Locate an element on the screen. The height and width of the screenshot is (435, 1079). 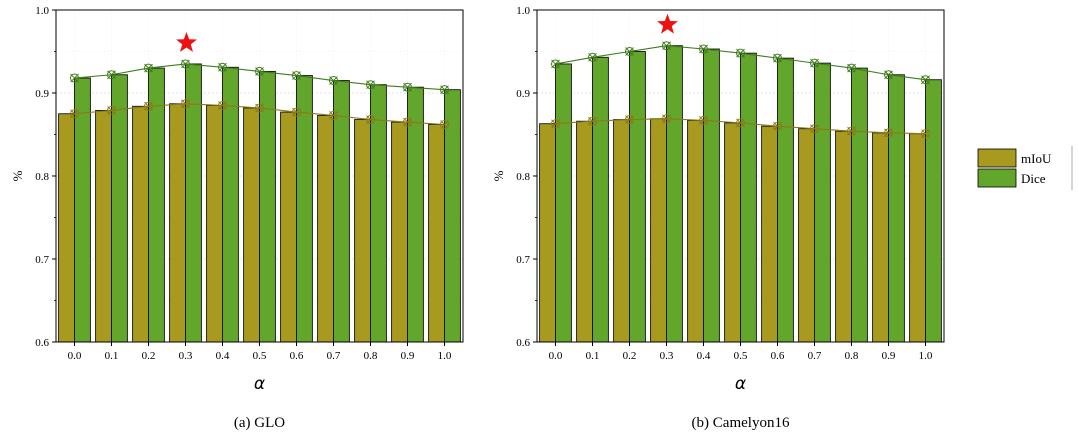
x-tick-label: 0.7 is located at coordinates (815, 356).